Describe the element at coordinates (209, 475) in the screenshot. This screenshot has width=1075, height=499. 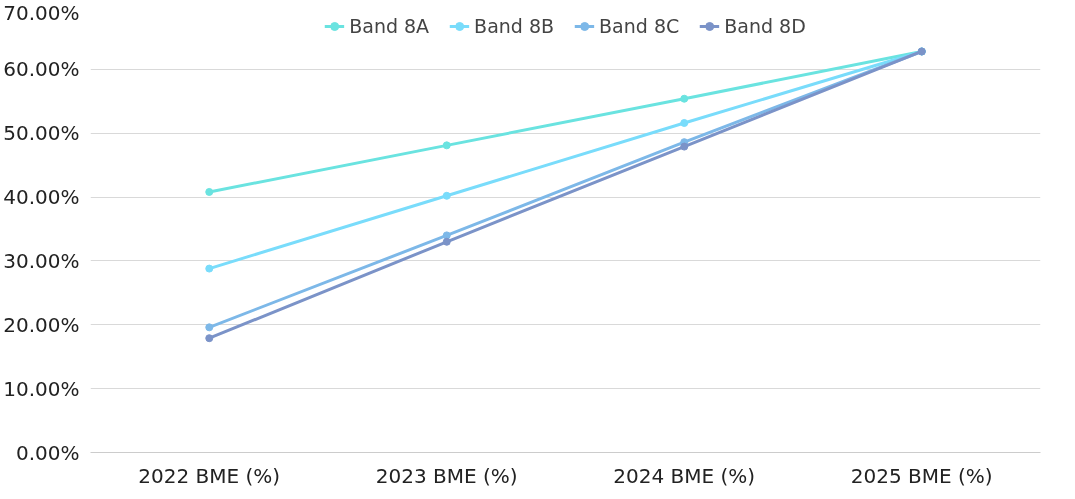
I see `x-tick-label: 2022 BME (%)` at that location.